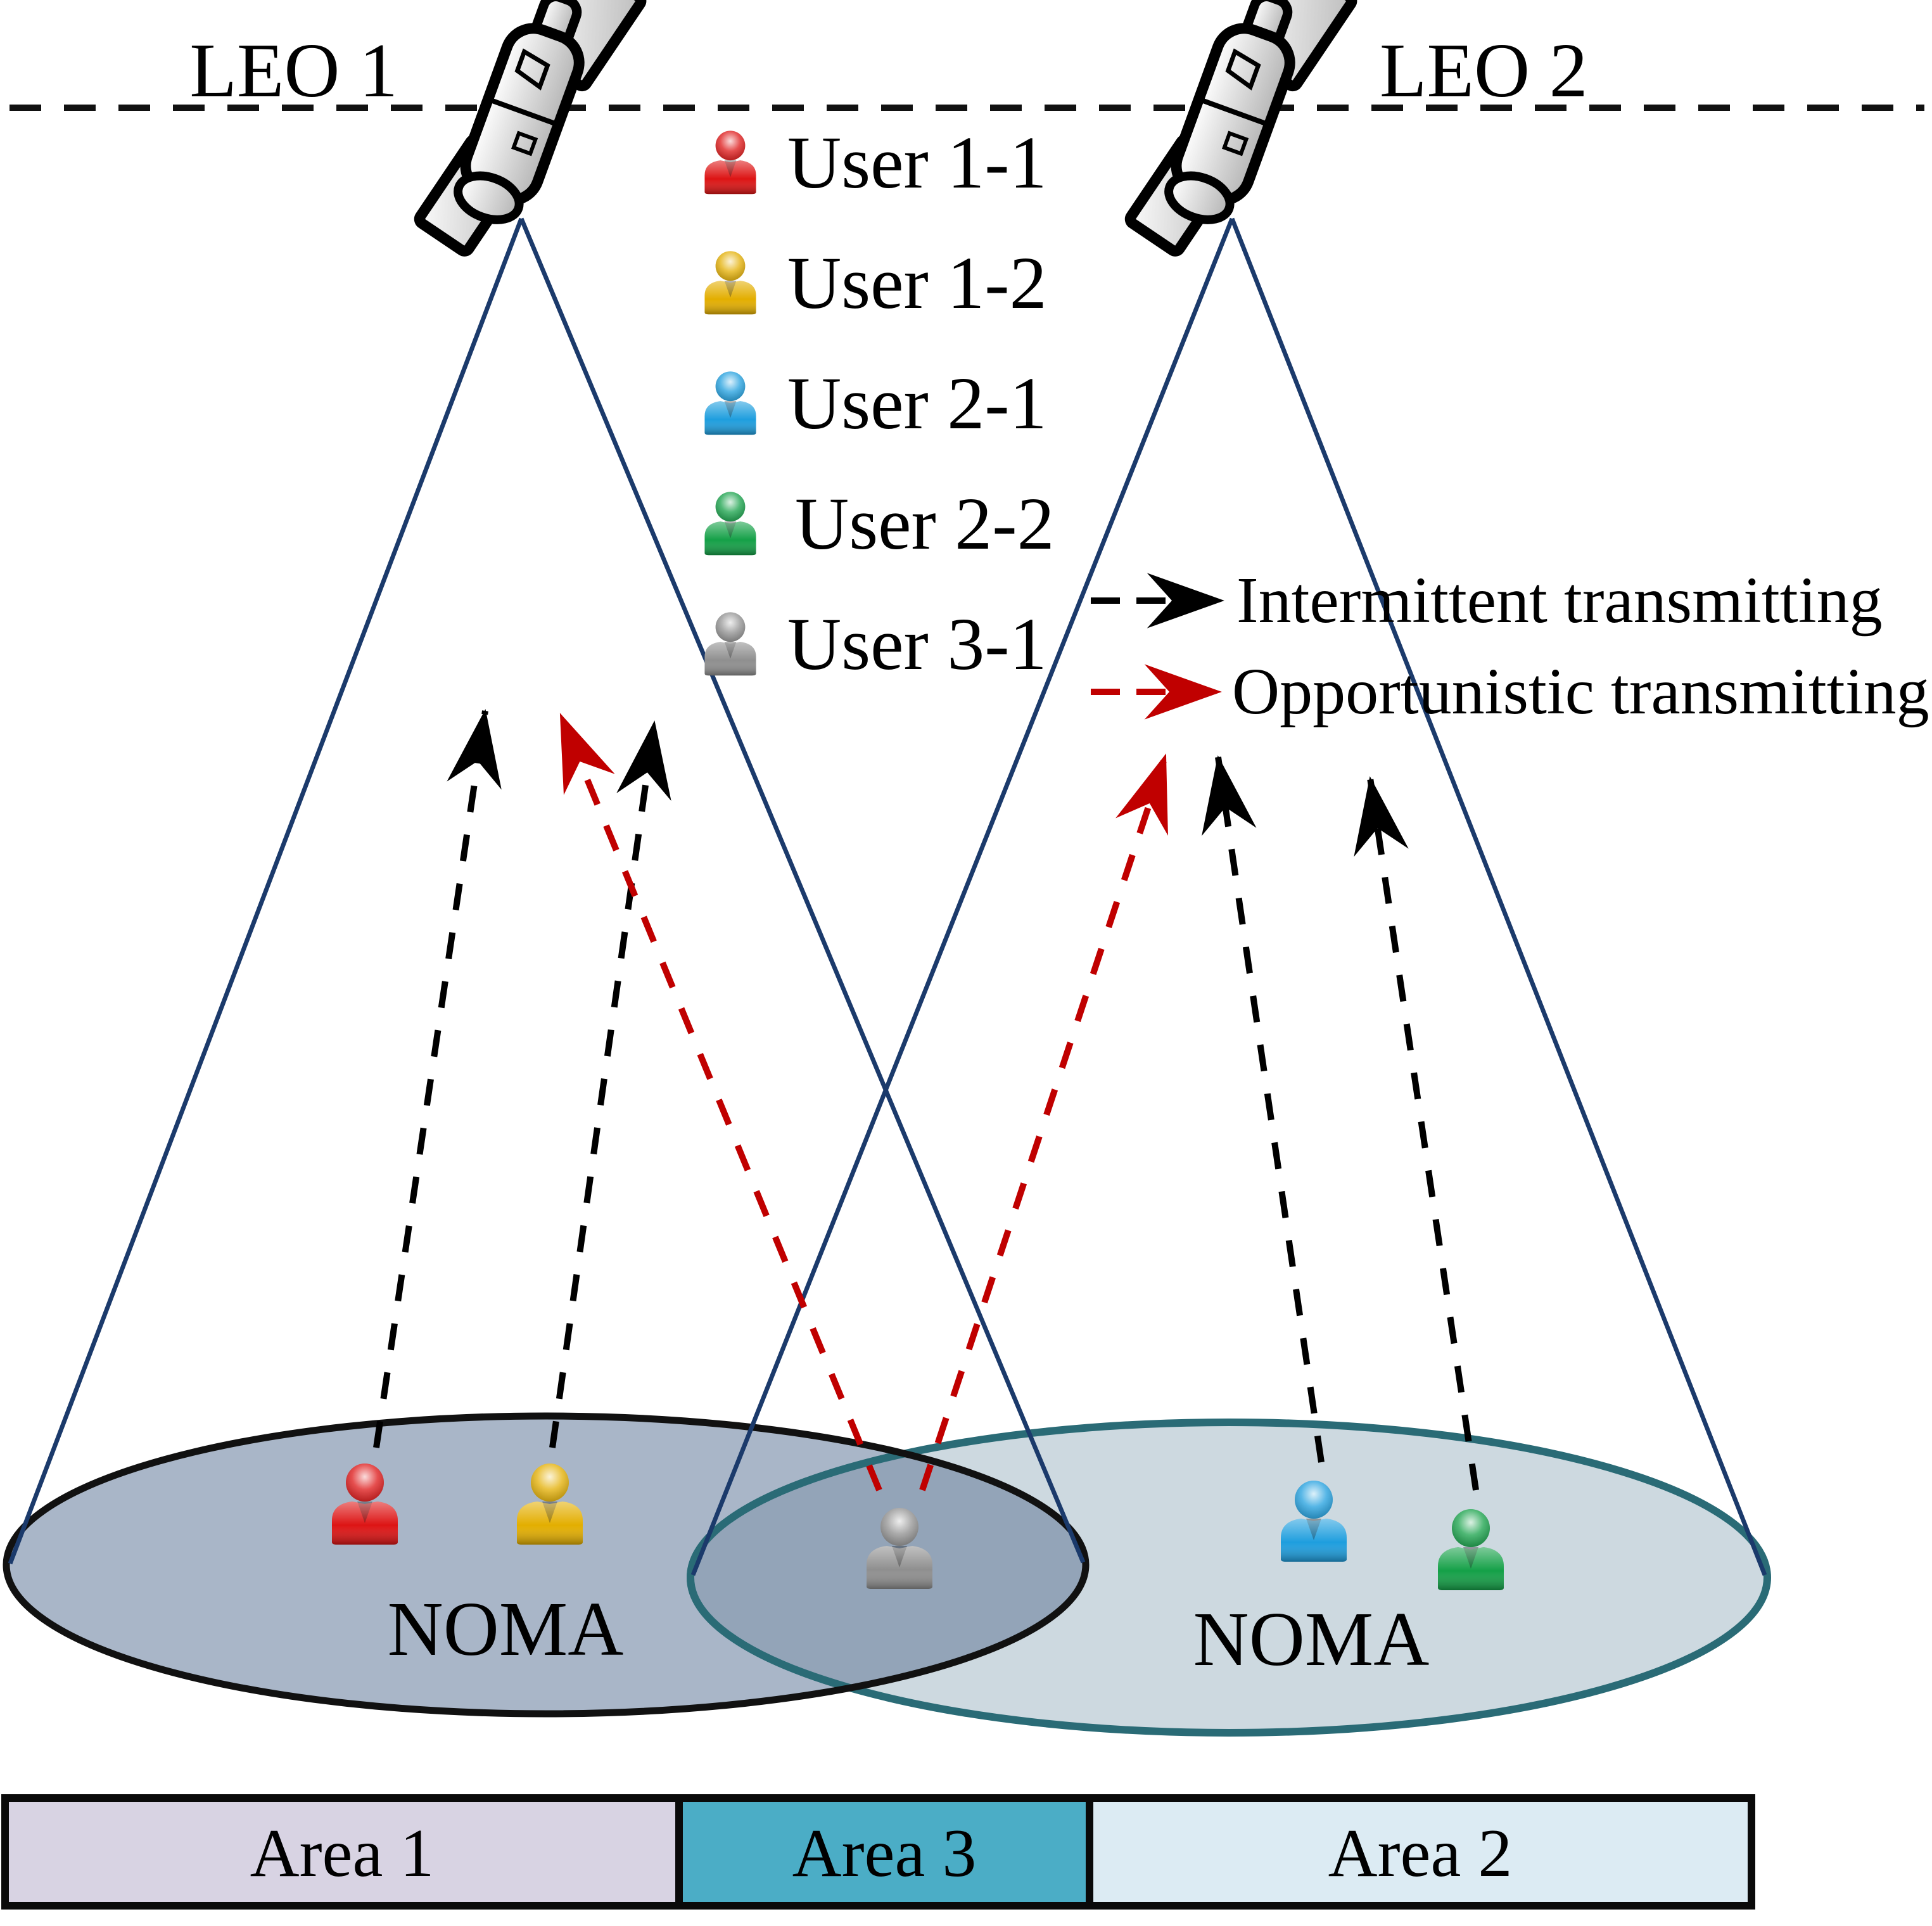 The image size is (1932, 1926). I want to click on user-3-1-legend-label: User 3-1, so click(917, 644).